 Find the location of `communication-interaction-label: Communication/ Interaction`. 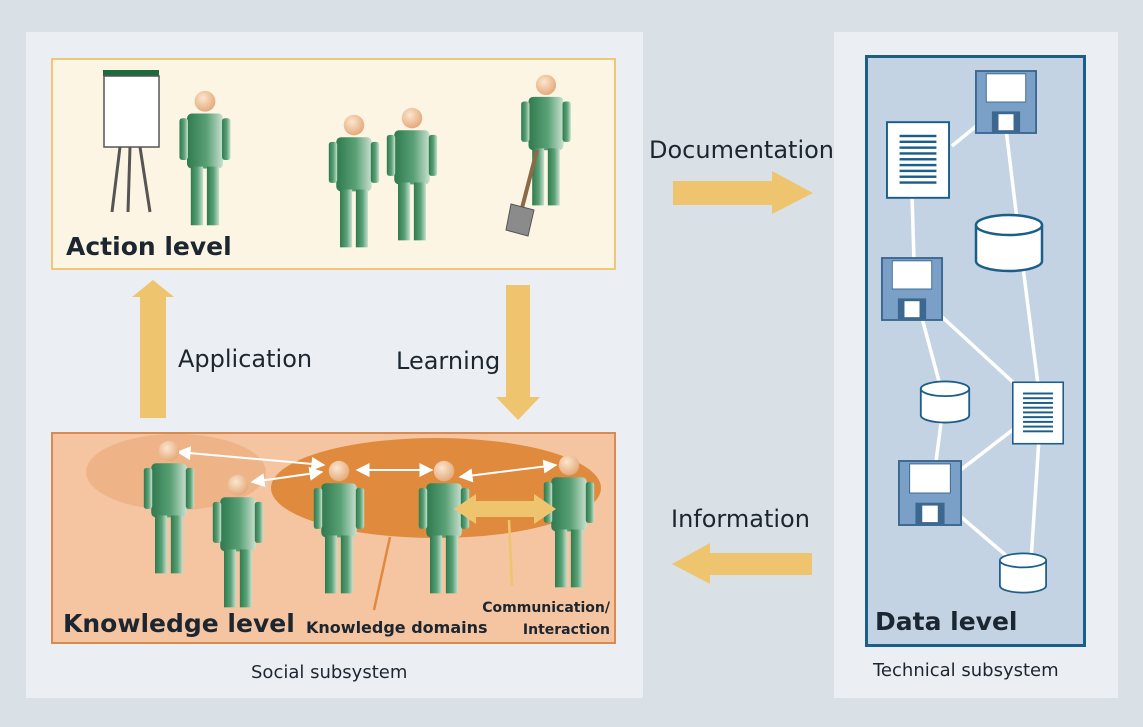

communication-interaction-label: Communication/ Interaction is located at coordinates (545, 619).